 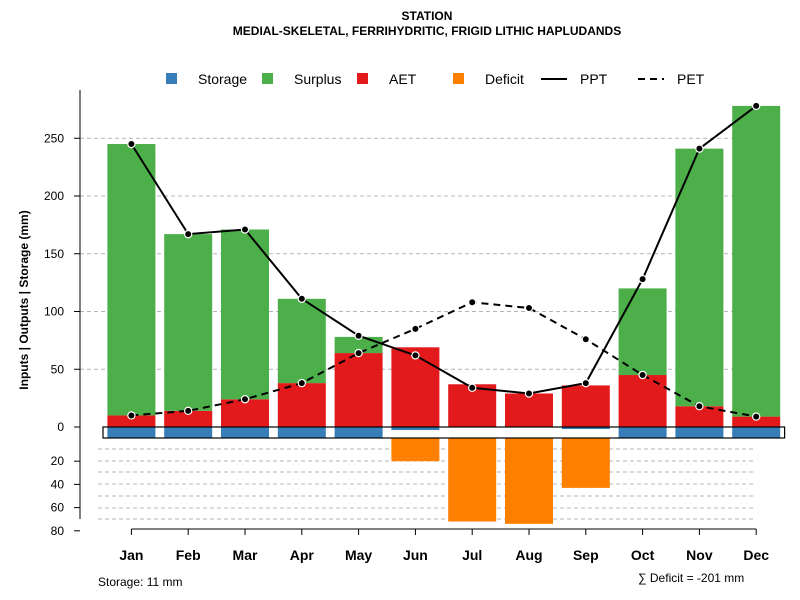 What do you see at coordinates (594, 79) in the screenshot?
I see `ppt-legend-label: PPT` at bounding box center [594, 79].